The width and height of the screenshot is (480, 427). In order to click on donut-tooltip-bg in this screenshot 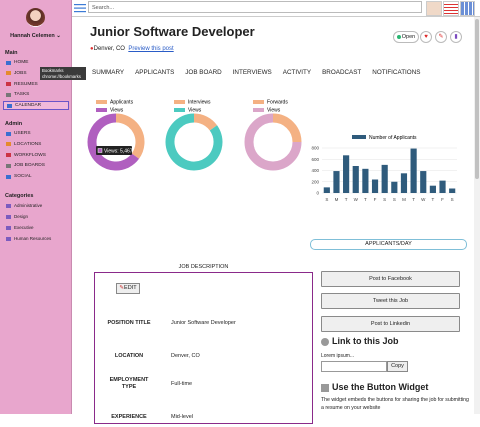, I will do `click(114, 150)`.